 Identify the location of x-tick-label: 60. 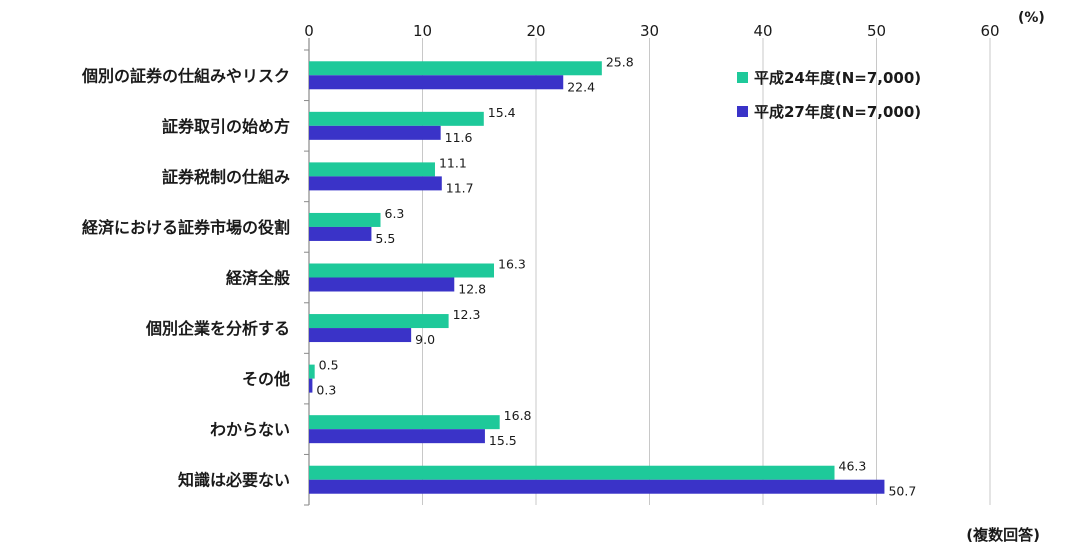
(989, 31).